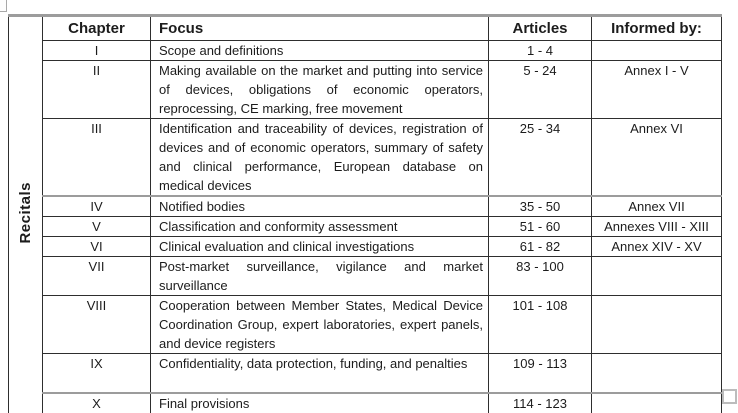 This screenshot has width=738, height=413. I want to click on table-row-chapter-10: X Final provisions 114 - 123, so click(365, 402).